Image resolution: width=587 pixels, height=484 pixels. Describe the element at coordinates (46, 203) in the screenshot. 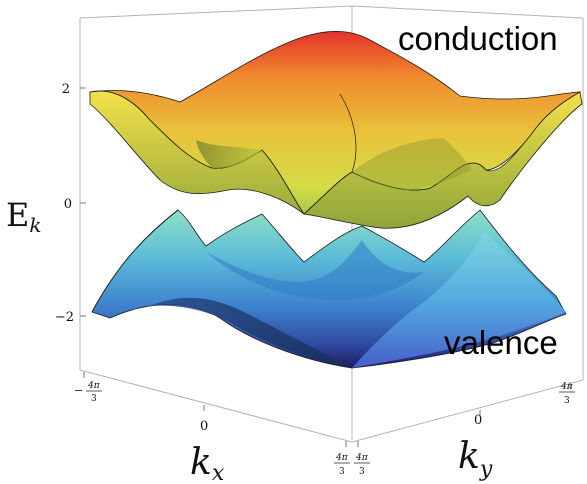

I see `z-axis: 2 0 −2 Ek` at that location.